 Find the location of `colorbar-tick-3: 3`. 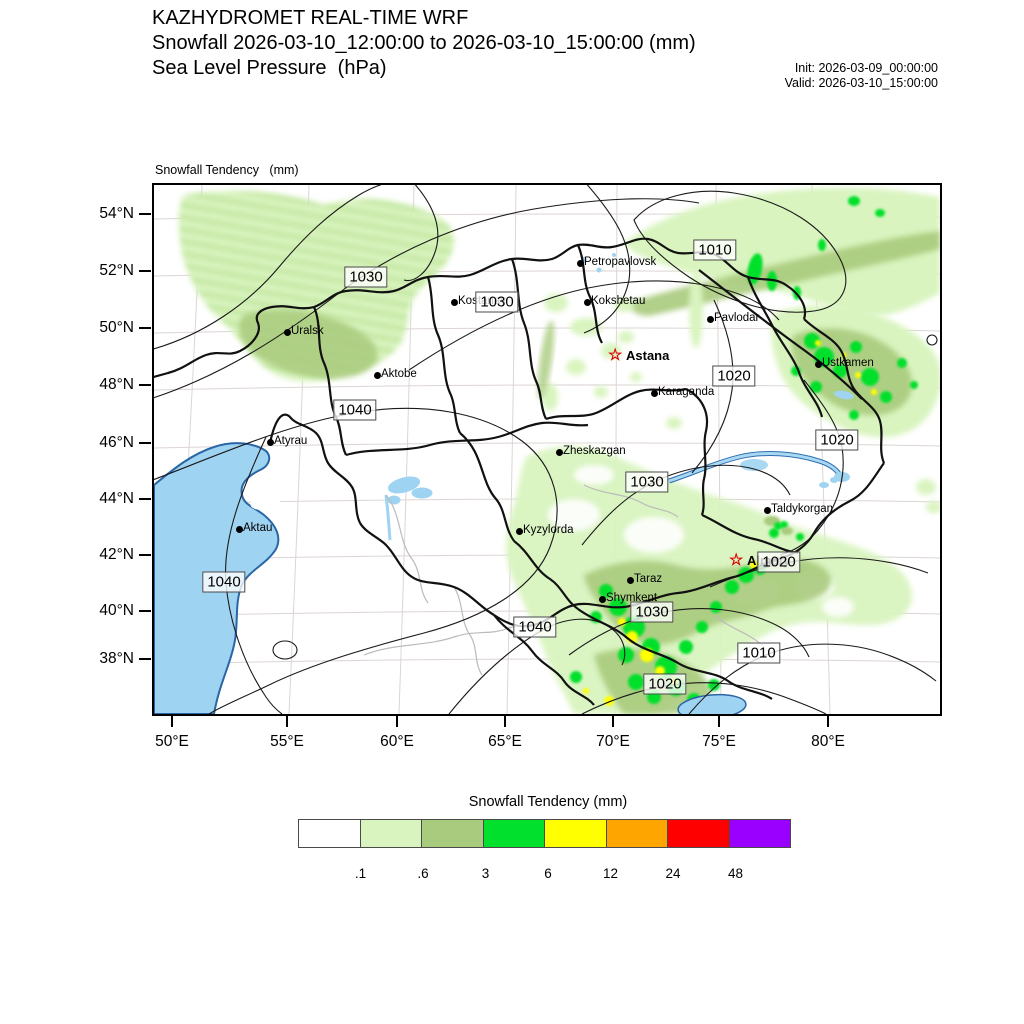

colorbar-tick-3: 3 is located at coordinates (485, 873).